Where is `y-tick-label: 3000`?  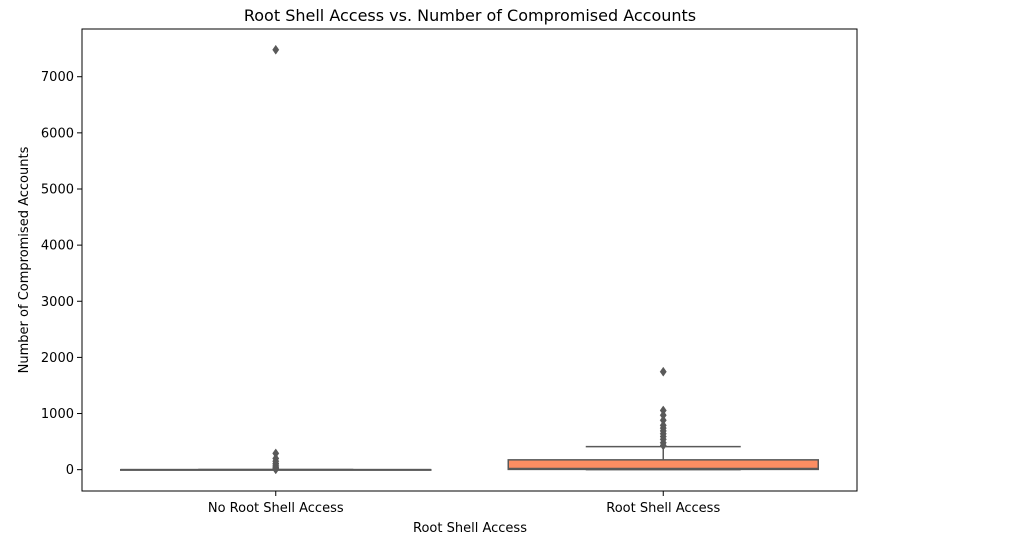
y-tick-label: 3000 is located at coordinates (57, 302).